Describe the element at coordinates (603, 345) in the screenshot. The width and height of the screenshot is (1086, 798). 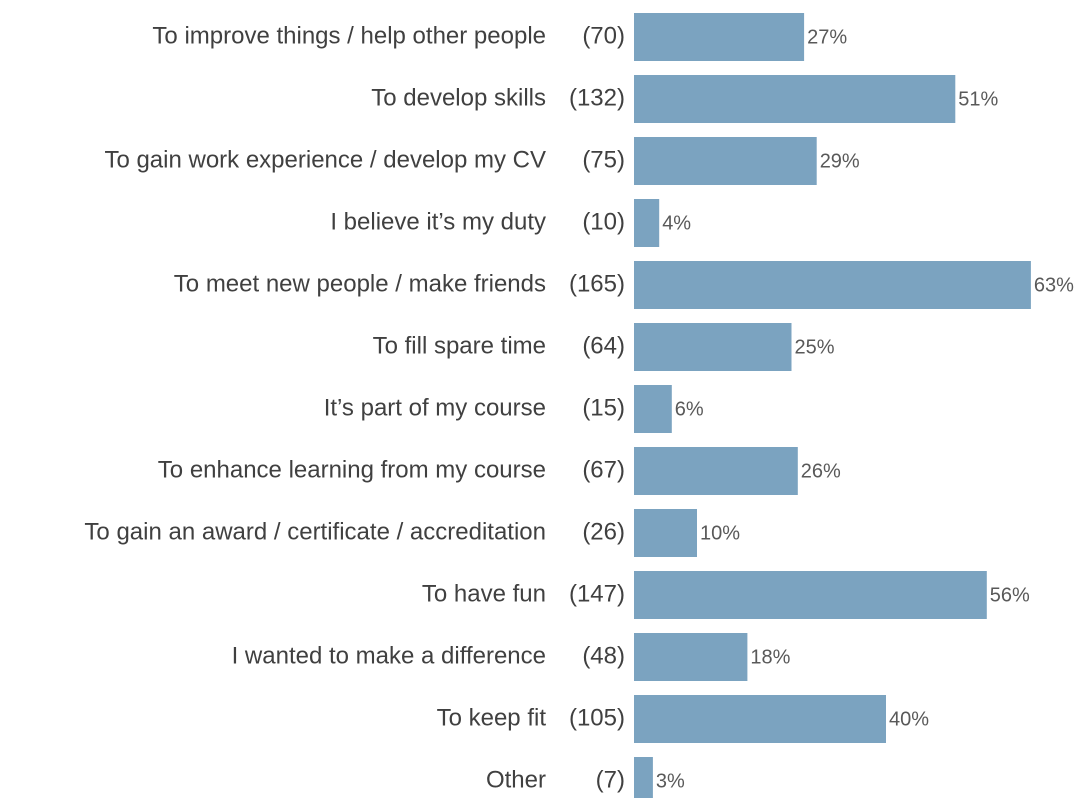
I see `count-label: (64)` at that location.